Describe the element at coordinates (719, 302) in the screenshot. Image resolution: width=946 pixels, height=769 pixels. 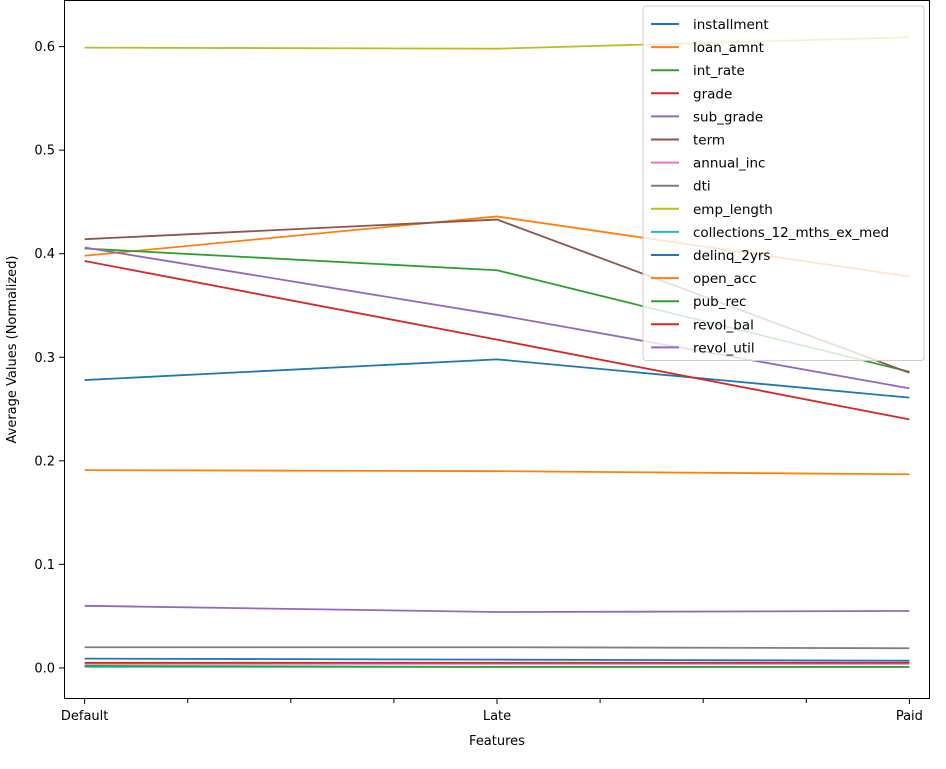
I see `legend-label: pub_rec` at that location.